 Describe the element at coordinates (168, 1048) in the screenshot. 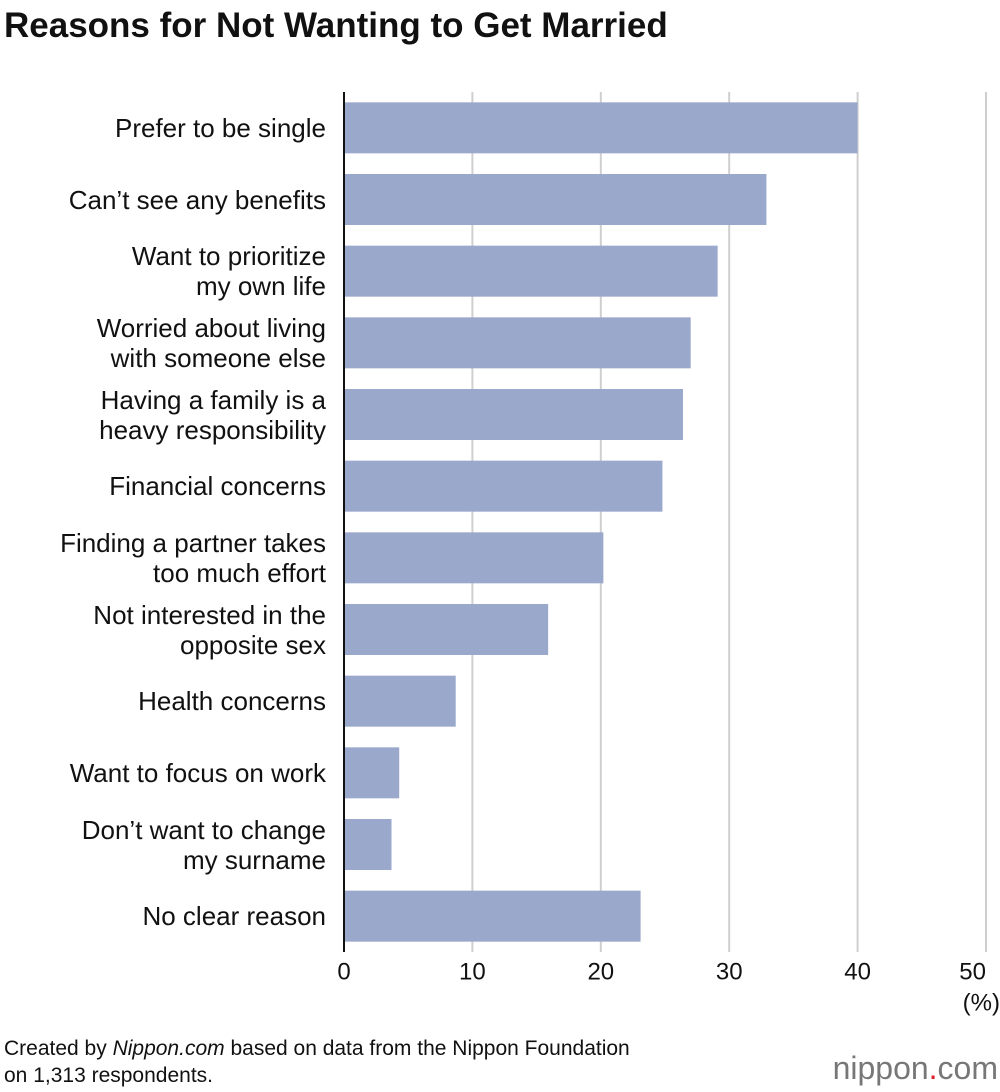

I see `note-site: Nippon.com` at that location.